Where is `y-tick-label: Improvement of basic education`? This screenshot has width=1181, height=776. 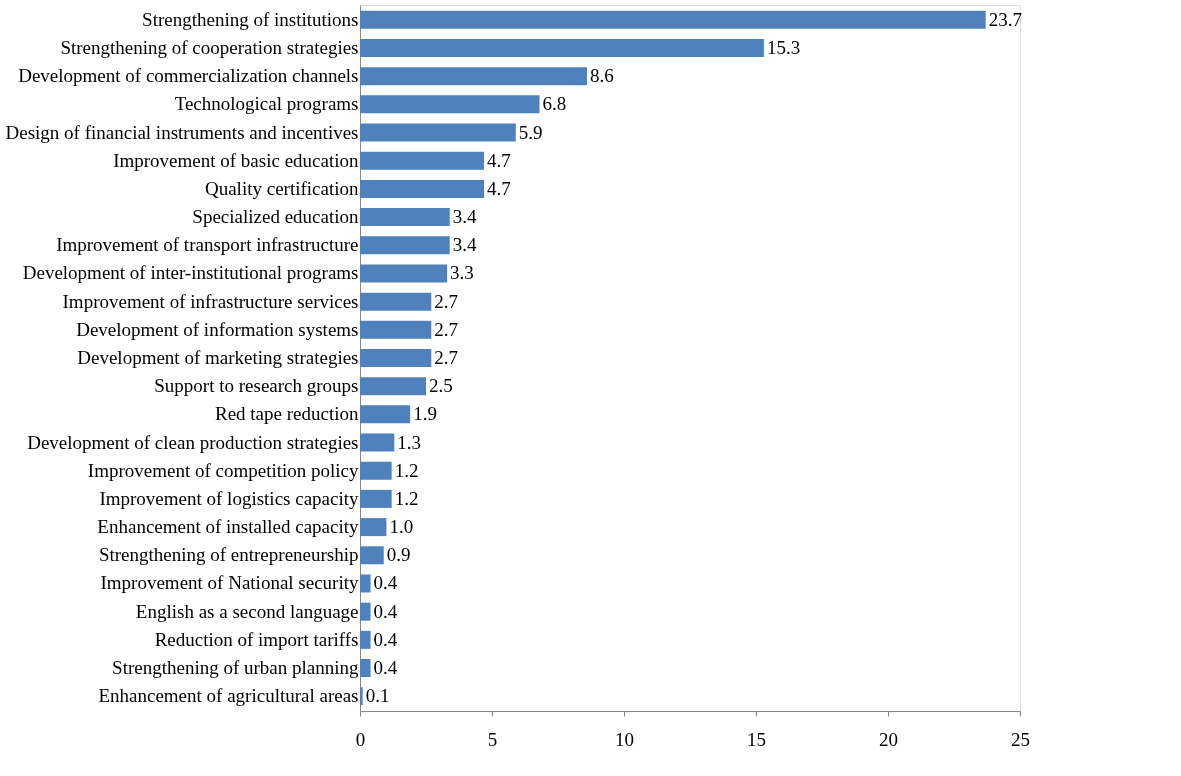
y-tick-label: Improvement of basic education is located at coordinates (236, 160).